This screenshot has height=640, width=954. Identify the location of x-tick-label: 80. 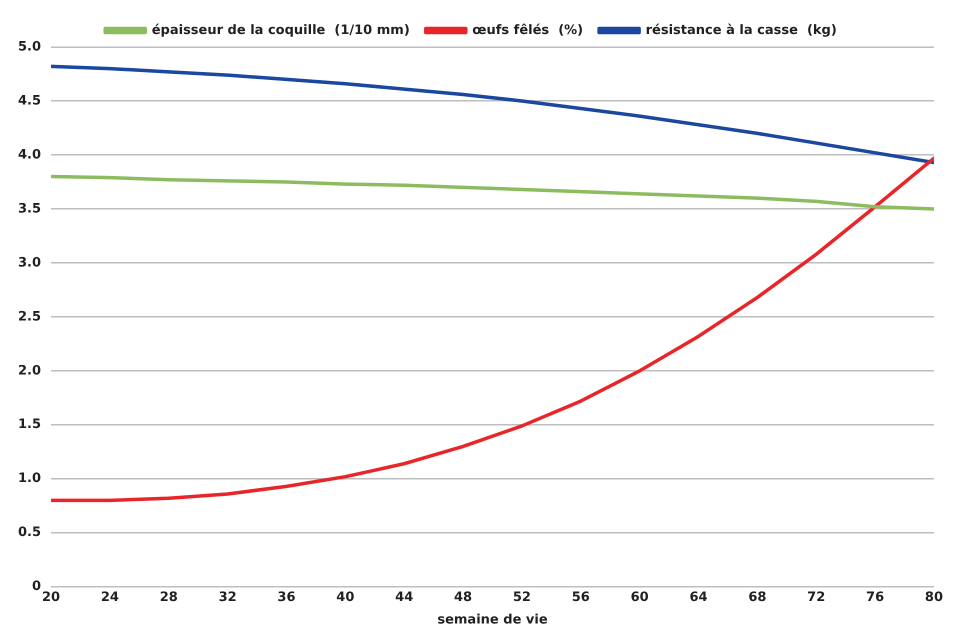
(933, 597).